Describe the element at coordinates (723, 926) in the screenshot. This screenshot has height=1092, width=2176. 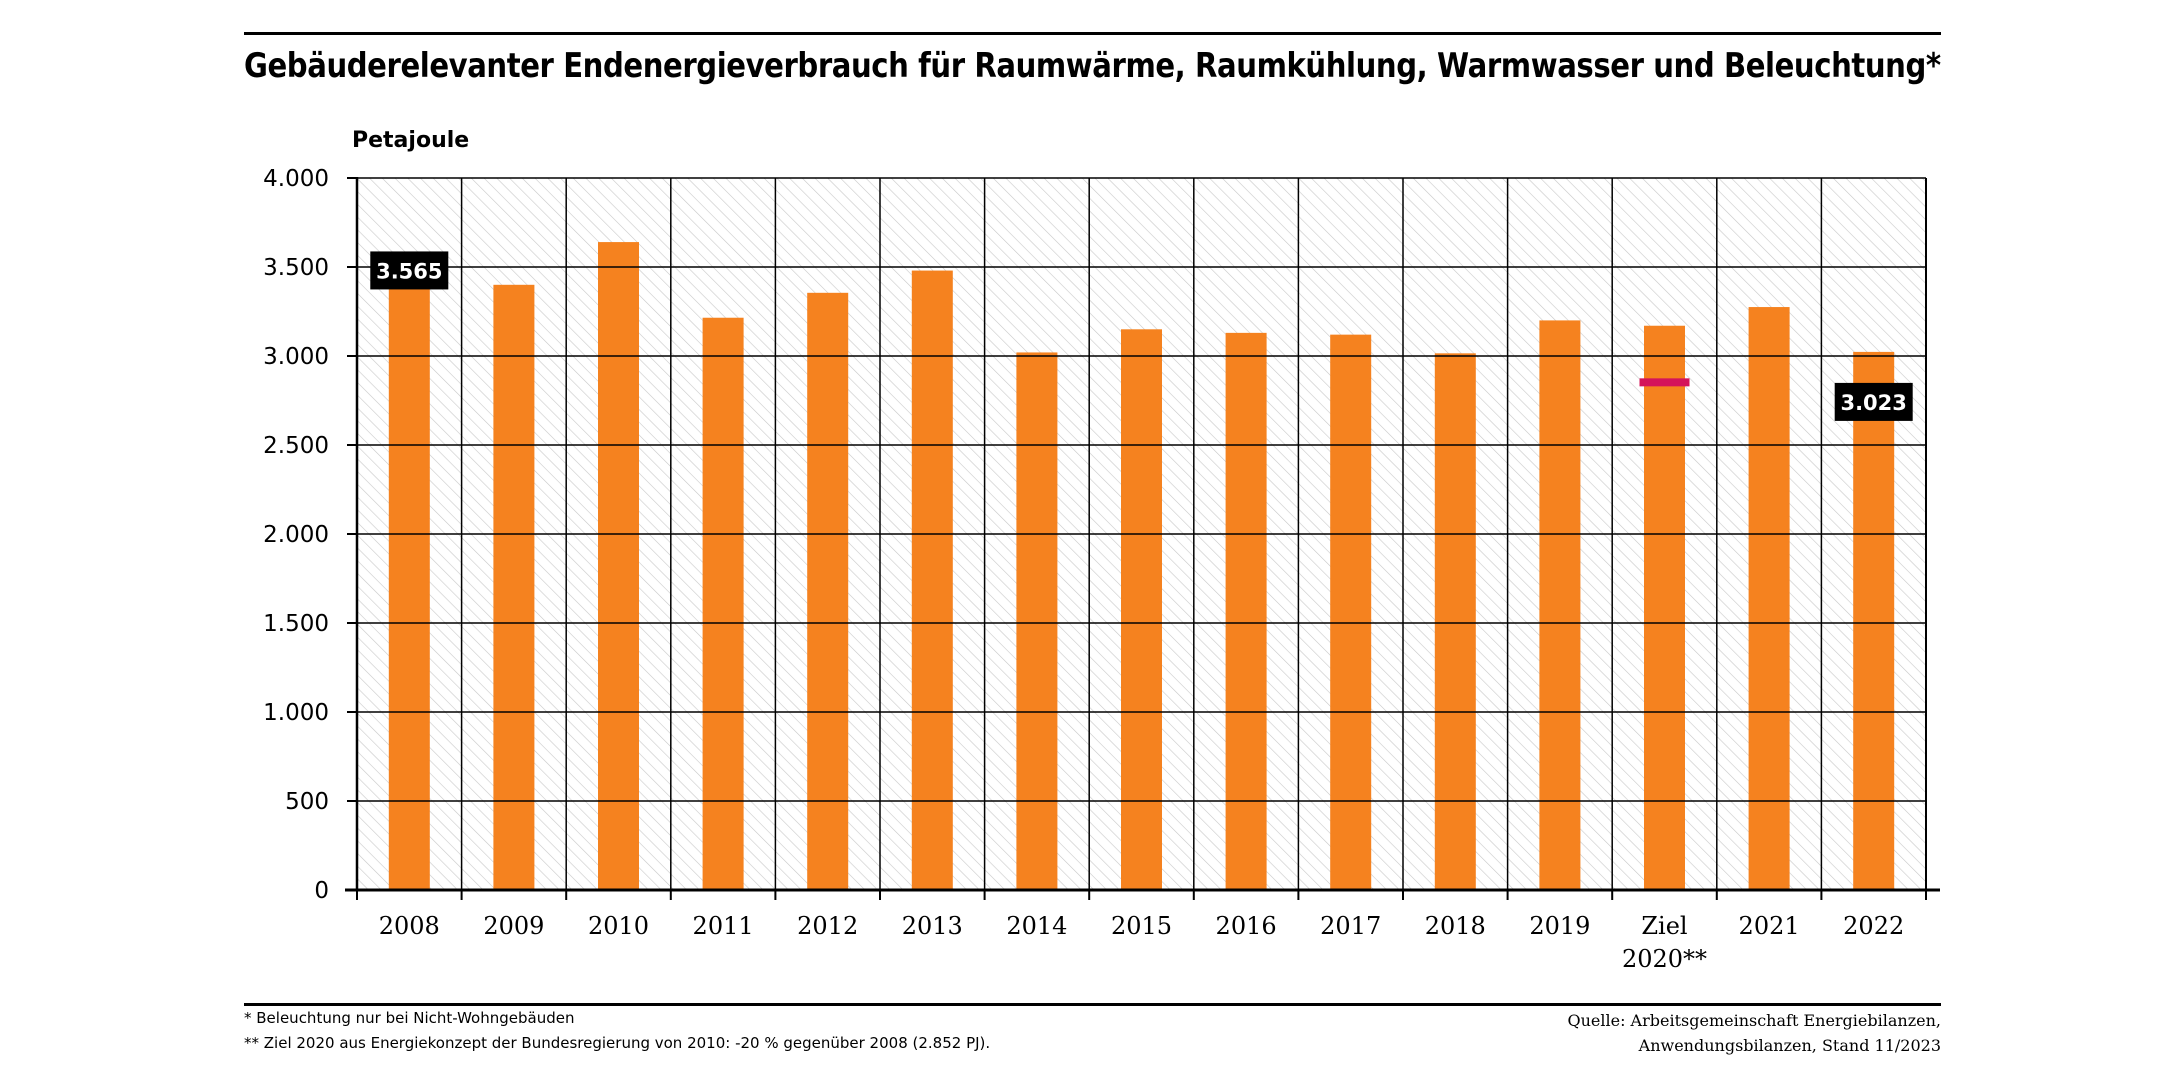
I see `x-tick-label: 2011` at that location.